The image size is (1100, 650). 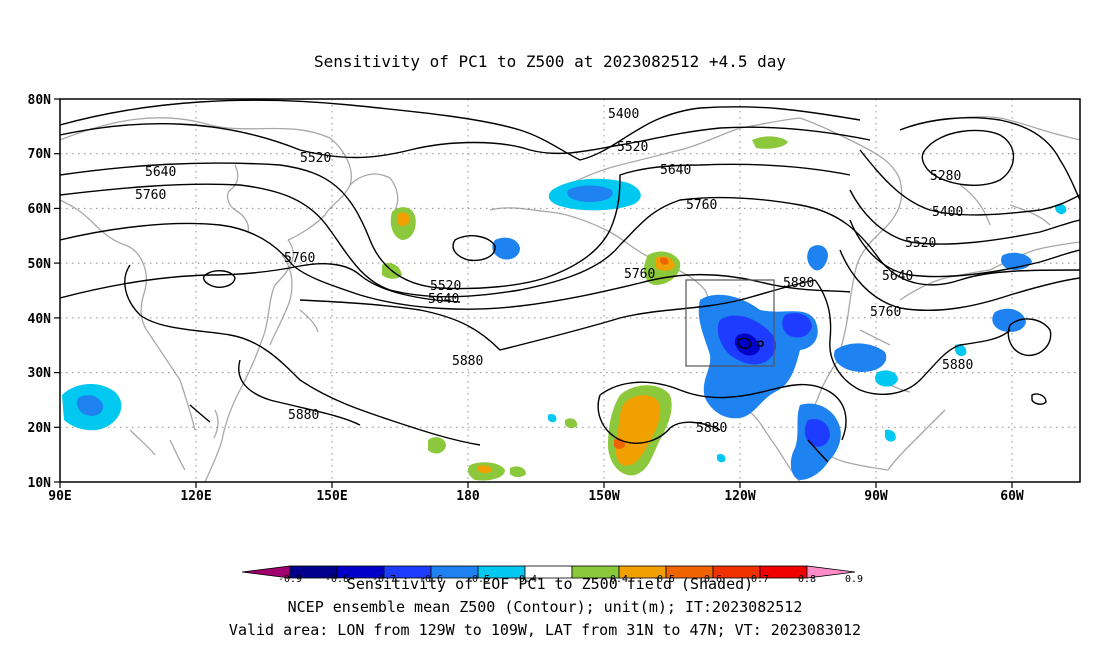 I want to click on lat-label: 60N, so click(x=40, y=209).